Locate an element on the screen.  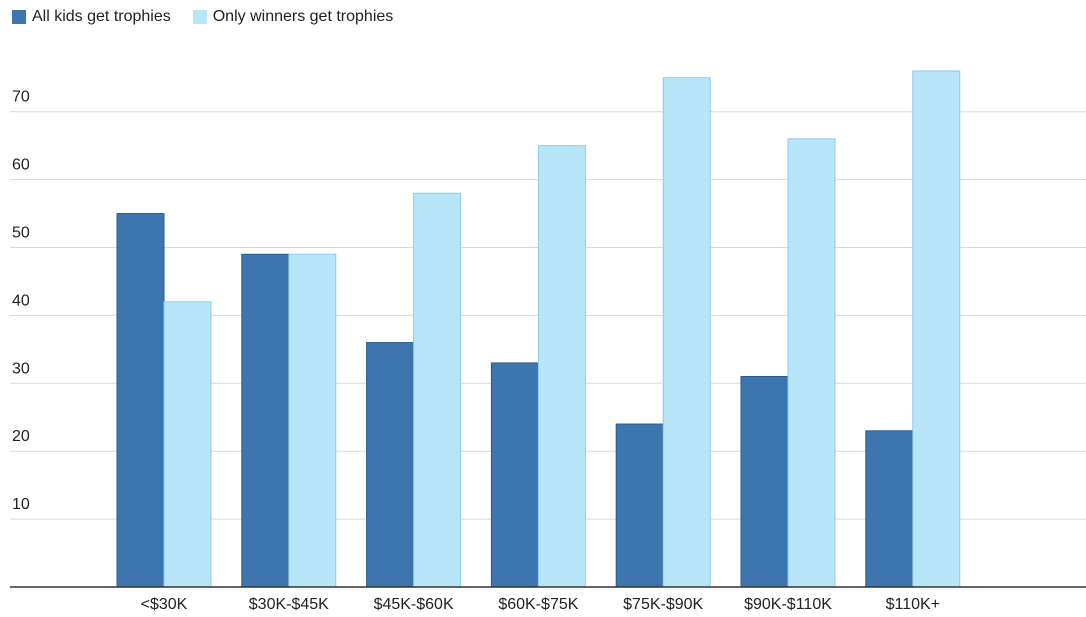
legend-swatch-only-winners is located at coordinates (199, 17).